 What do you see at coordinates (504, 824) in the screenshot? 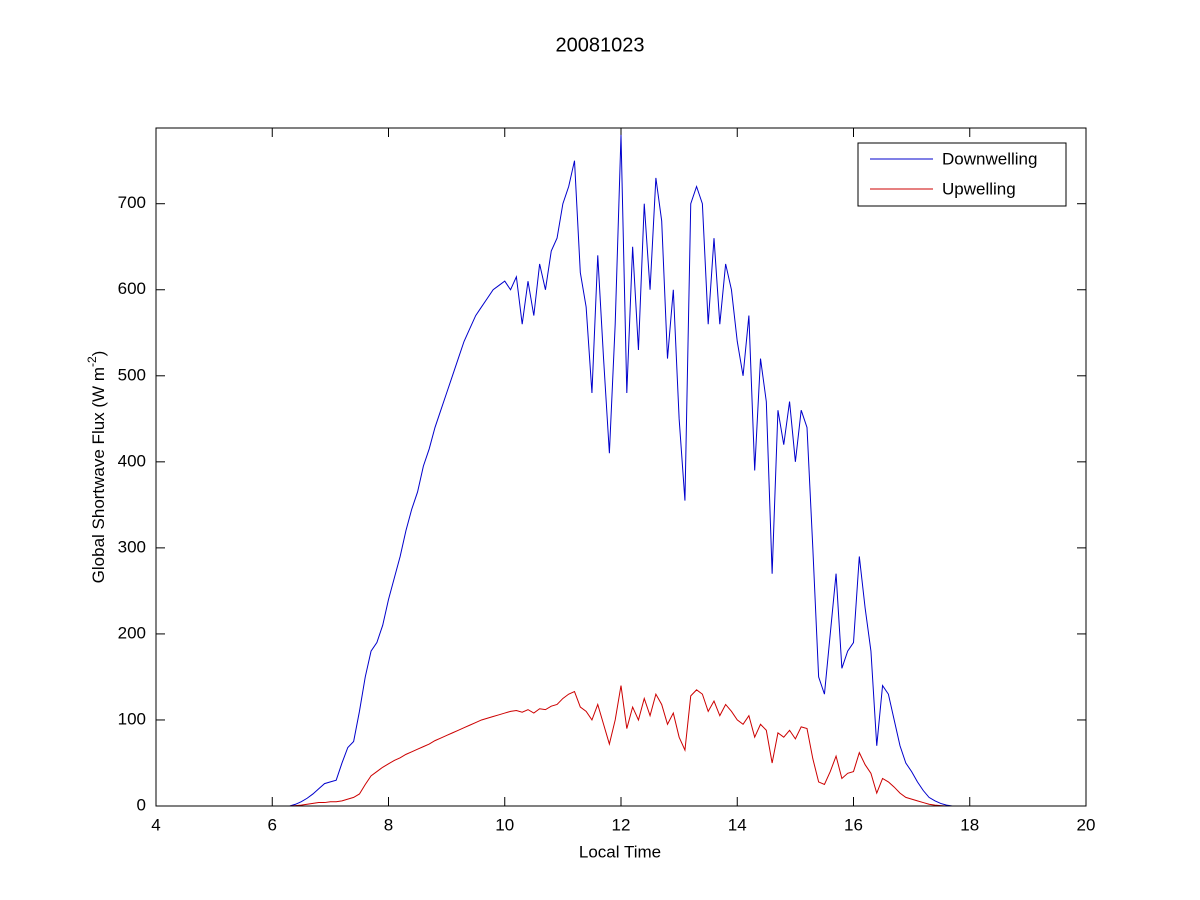
I see `x-tick-label: 10` at bounding box center [504, 824].